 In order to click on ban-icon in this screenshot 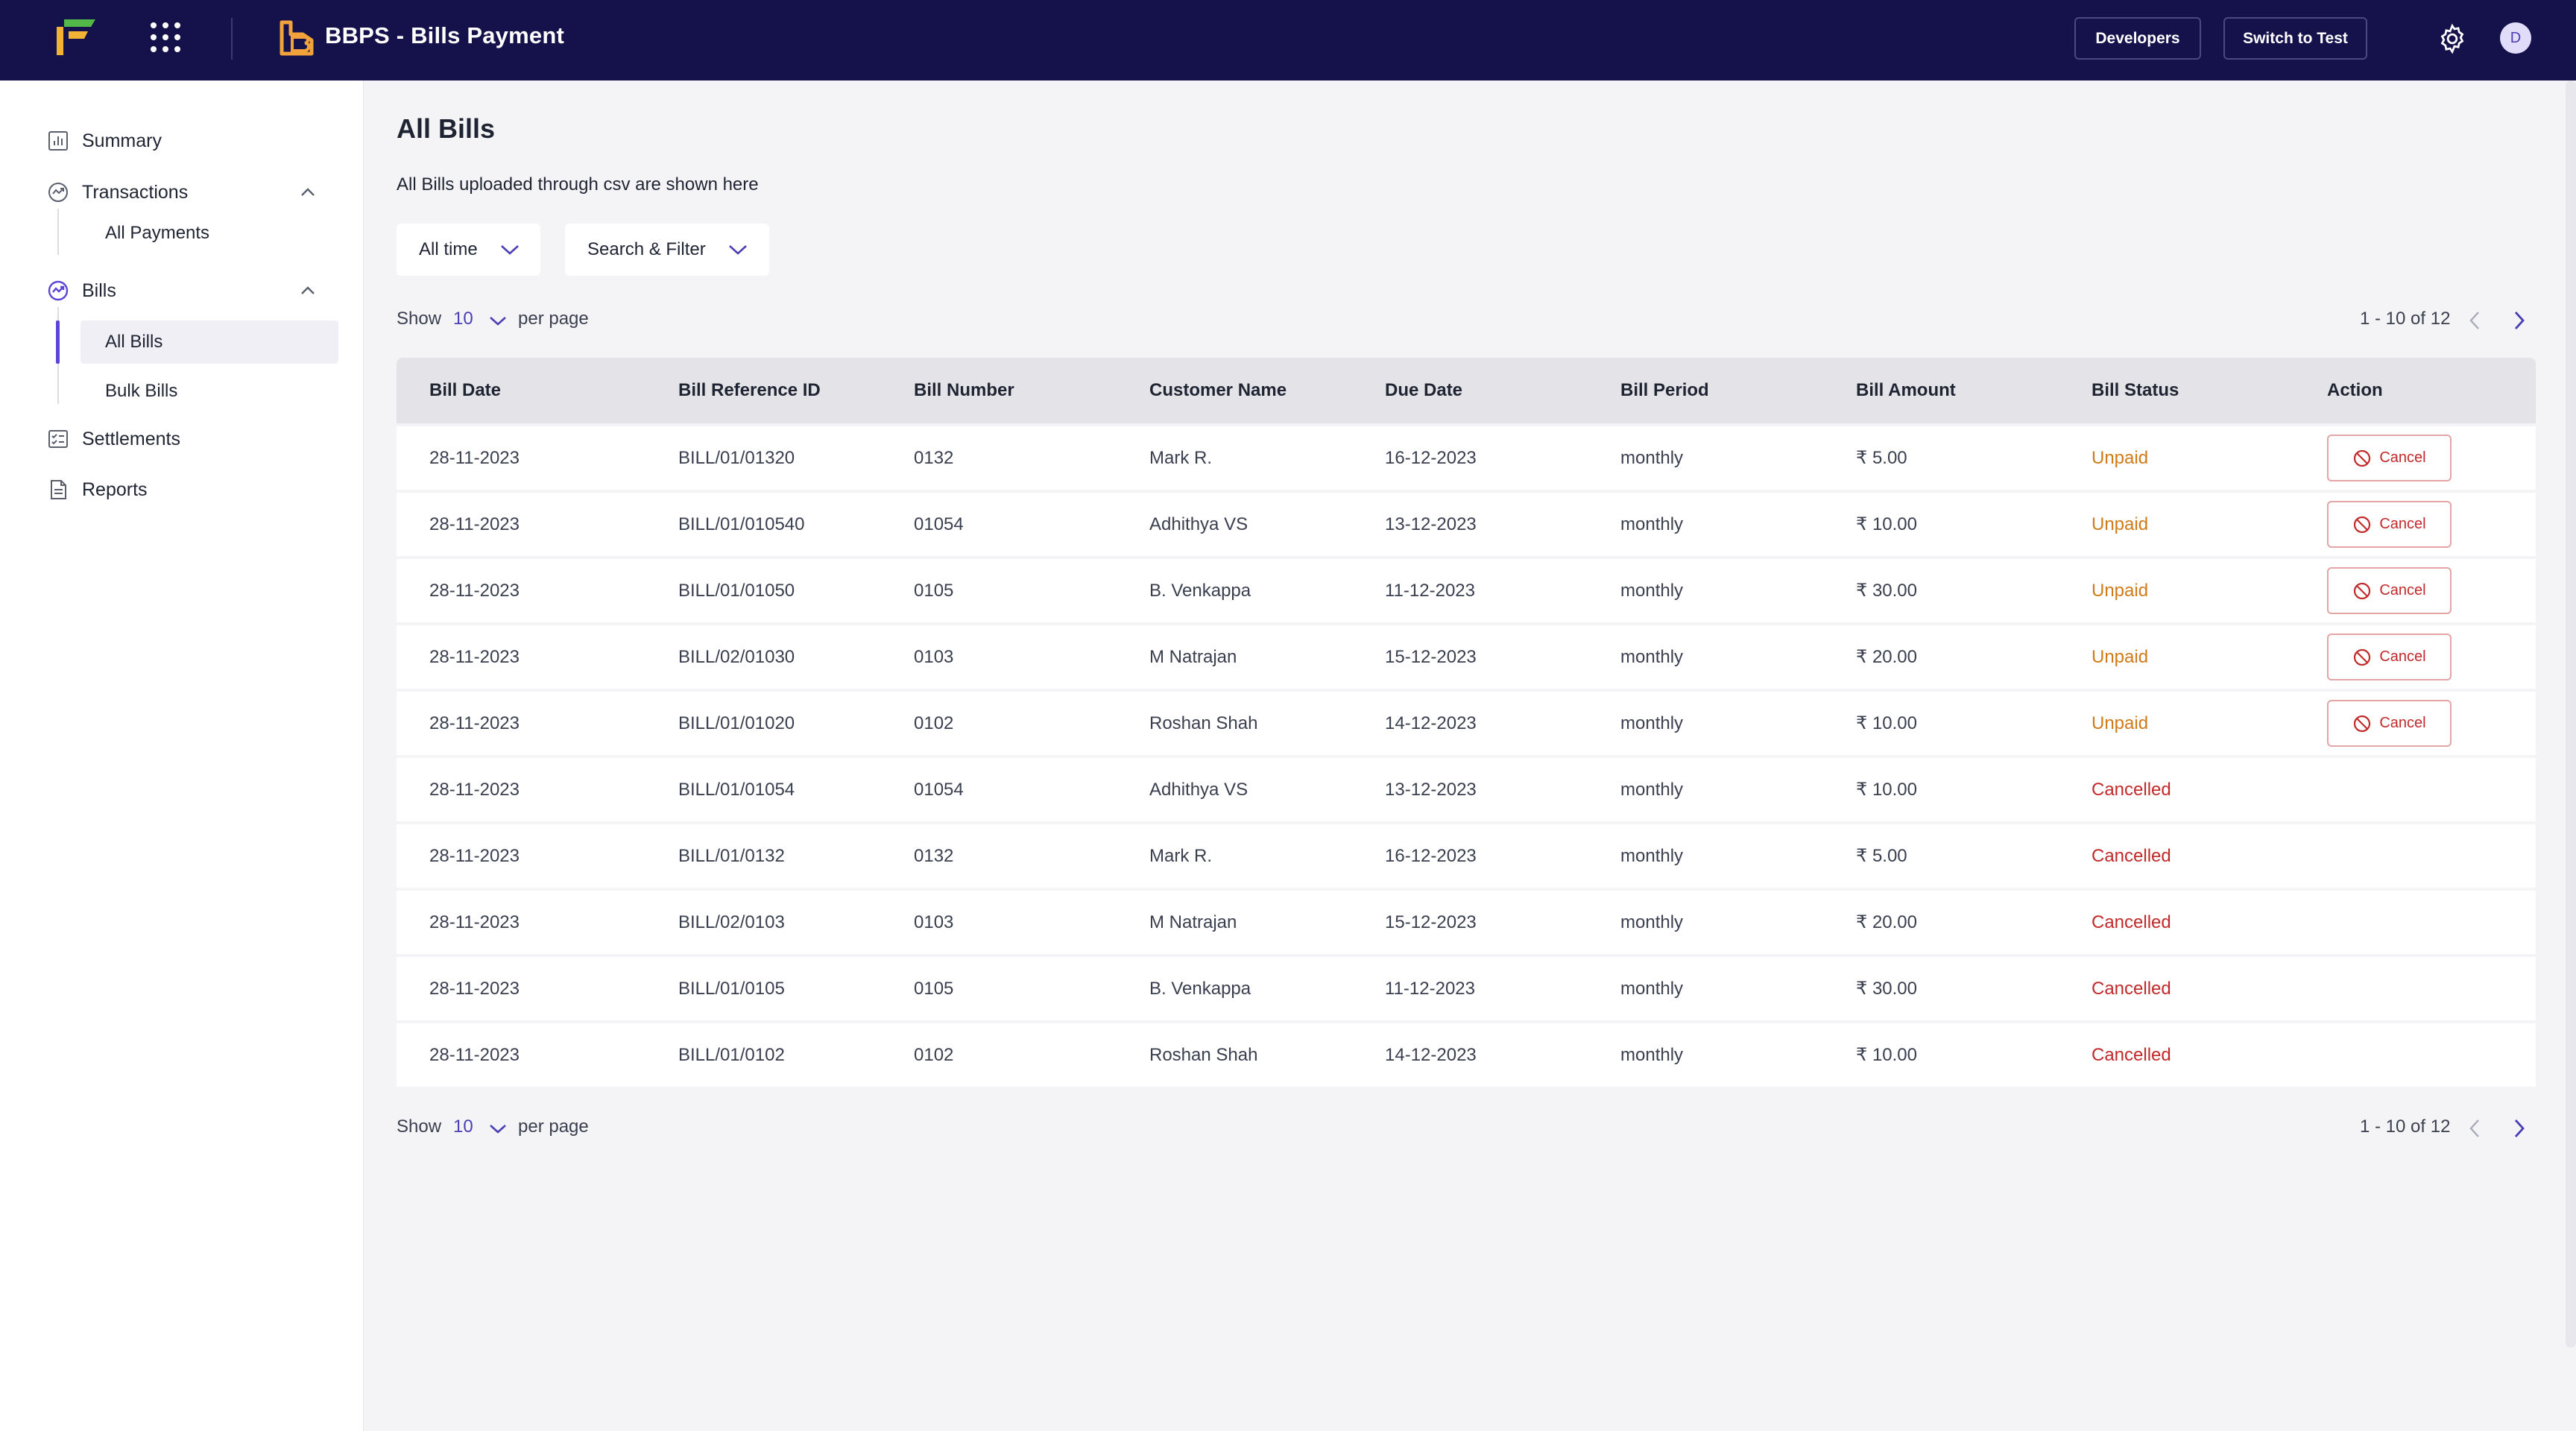, I will do `click(2362, 591)`.